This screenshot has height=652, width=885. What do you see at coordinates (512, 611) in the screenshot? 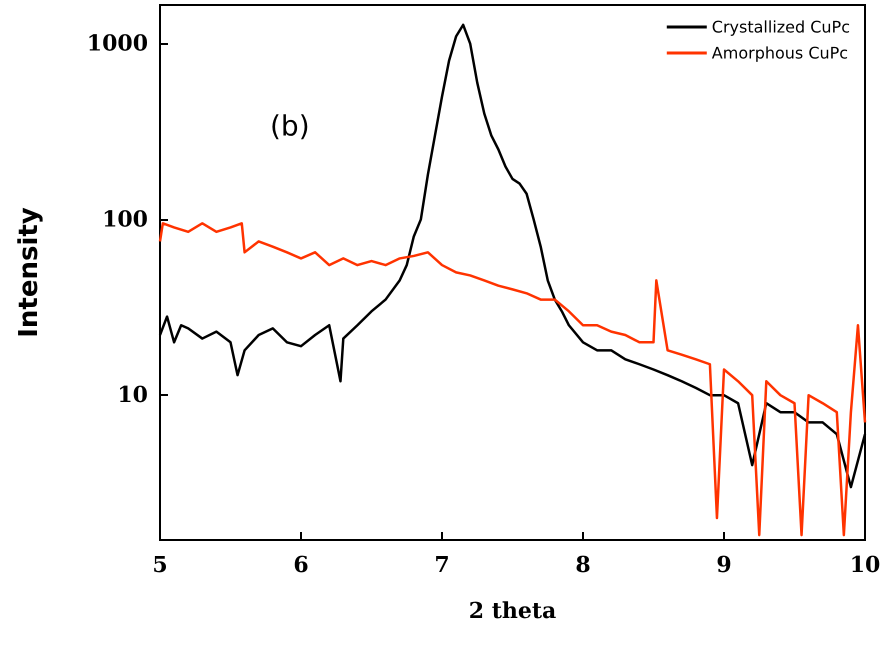
I see `x-axis-title: 2 theta` at bounding box center [512, 611].